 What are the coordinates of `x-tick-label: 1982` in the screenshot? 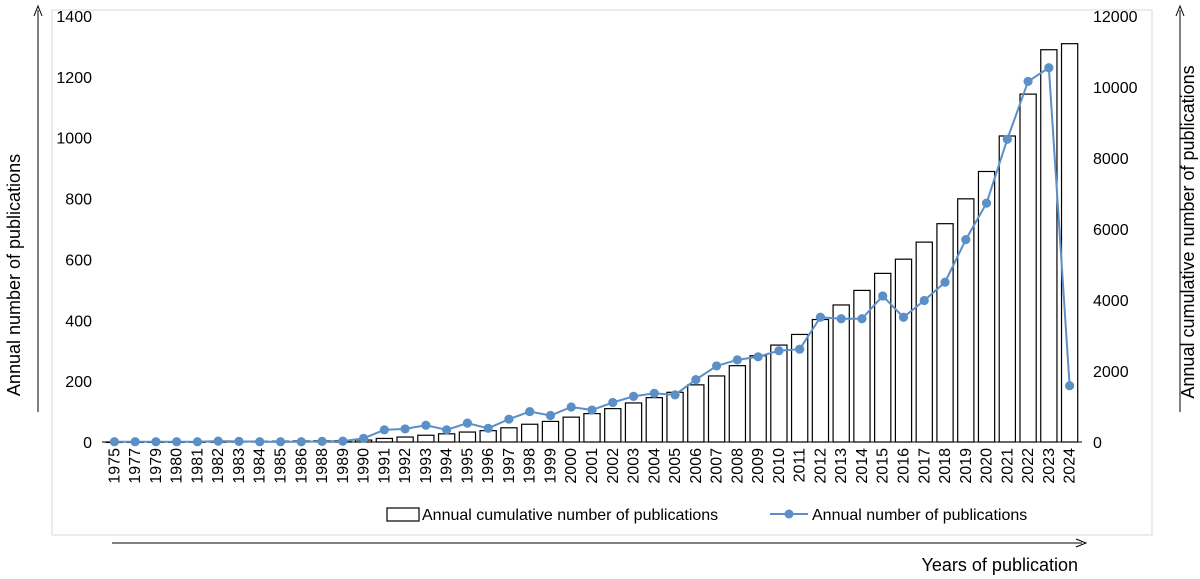 It's located at (218, 466).